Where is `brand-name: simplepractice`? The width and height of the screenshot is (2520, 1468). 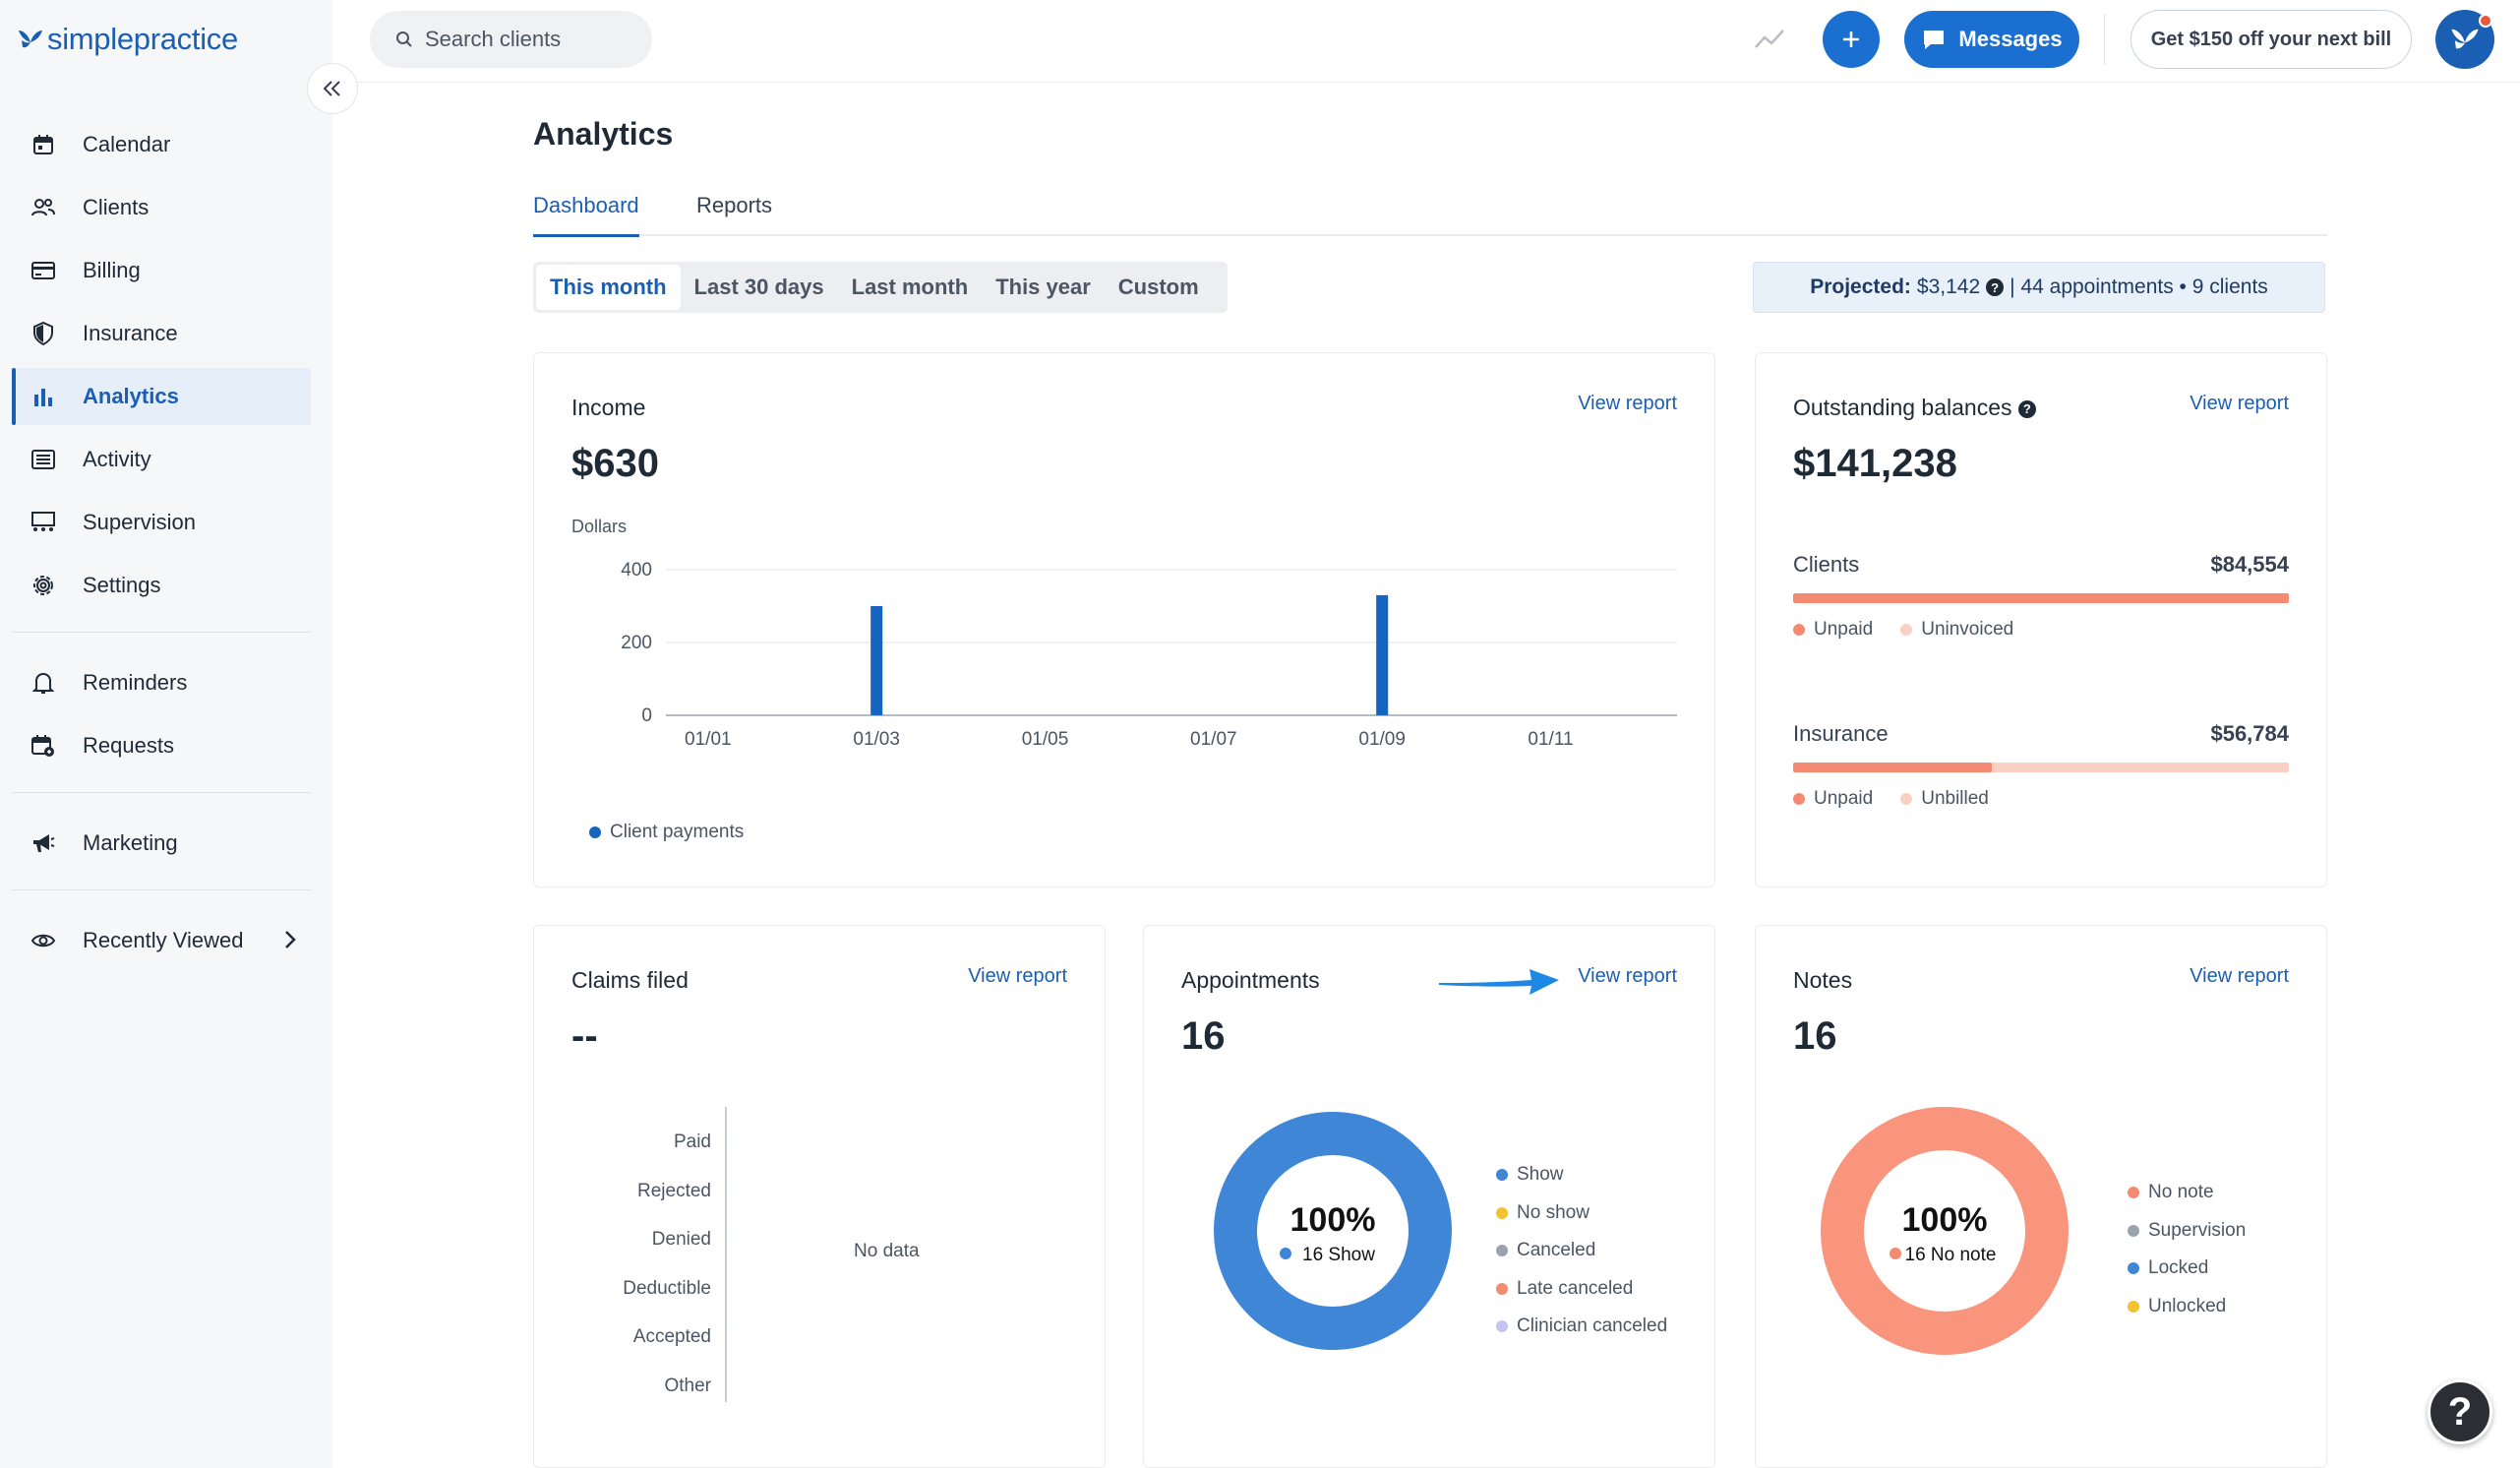 brand-name: simplepractice is located at coordinates (142, 39).